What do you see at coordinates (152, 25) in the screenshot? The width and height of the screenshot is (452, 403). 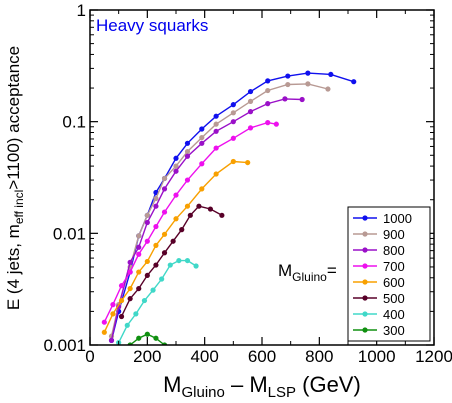 I see `chart-annotation: Heavy squarks` at bounding box center [152, 25].